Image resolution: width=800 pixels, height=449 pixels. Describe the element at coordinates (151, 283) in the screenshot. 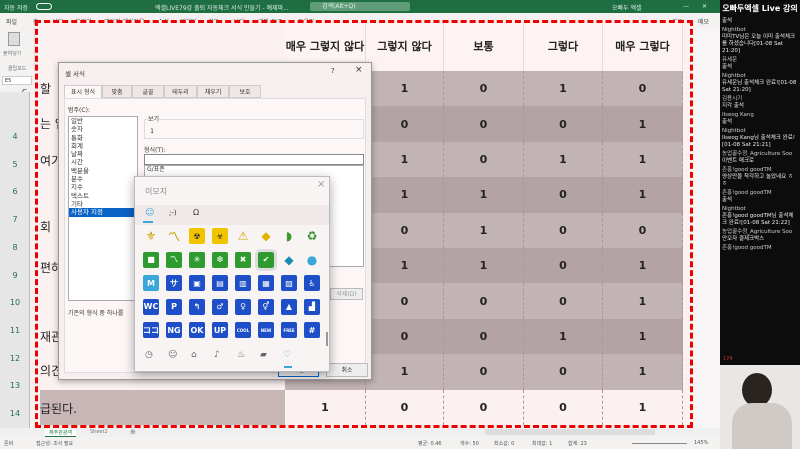

I see `circled-m-icon: M` at that location.